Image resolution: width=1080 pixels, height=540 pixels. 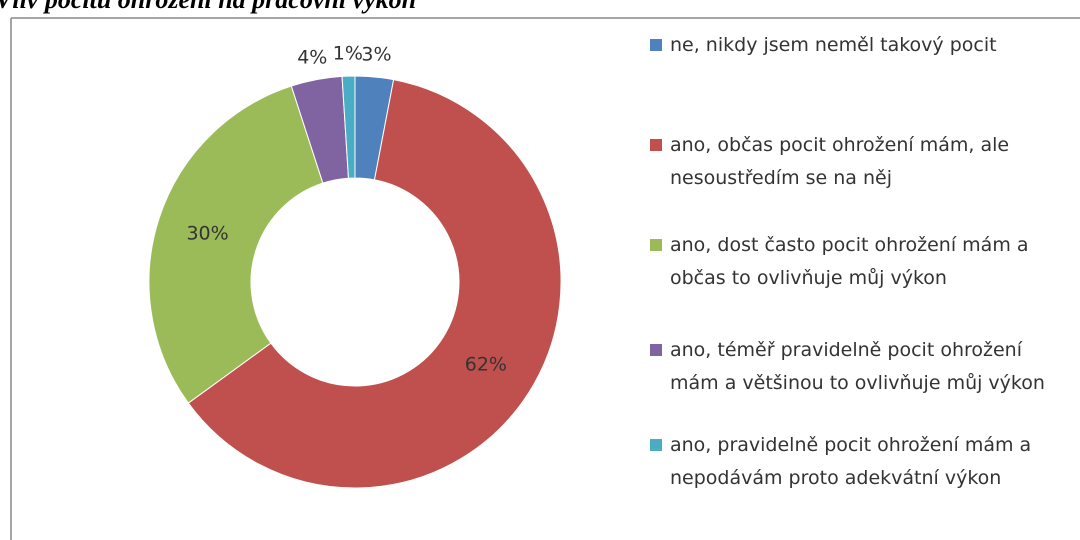 I want to click on data-label: 1%, so click(x=348, y=54).